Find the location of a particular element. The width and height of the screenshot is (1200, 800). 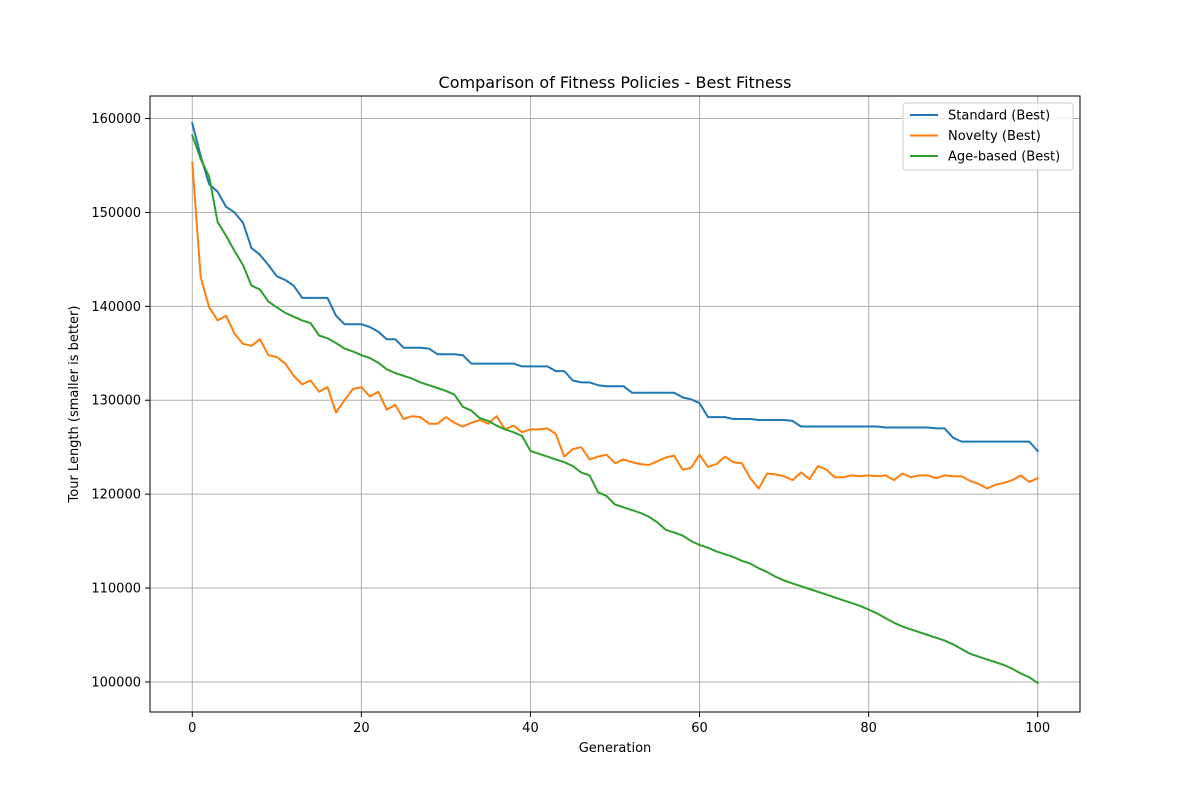

y-axis-label: Tour Length (smaller is better) is located at coordinates (74, 405).